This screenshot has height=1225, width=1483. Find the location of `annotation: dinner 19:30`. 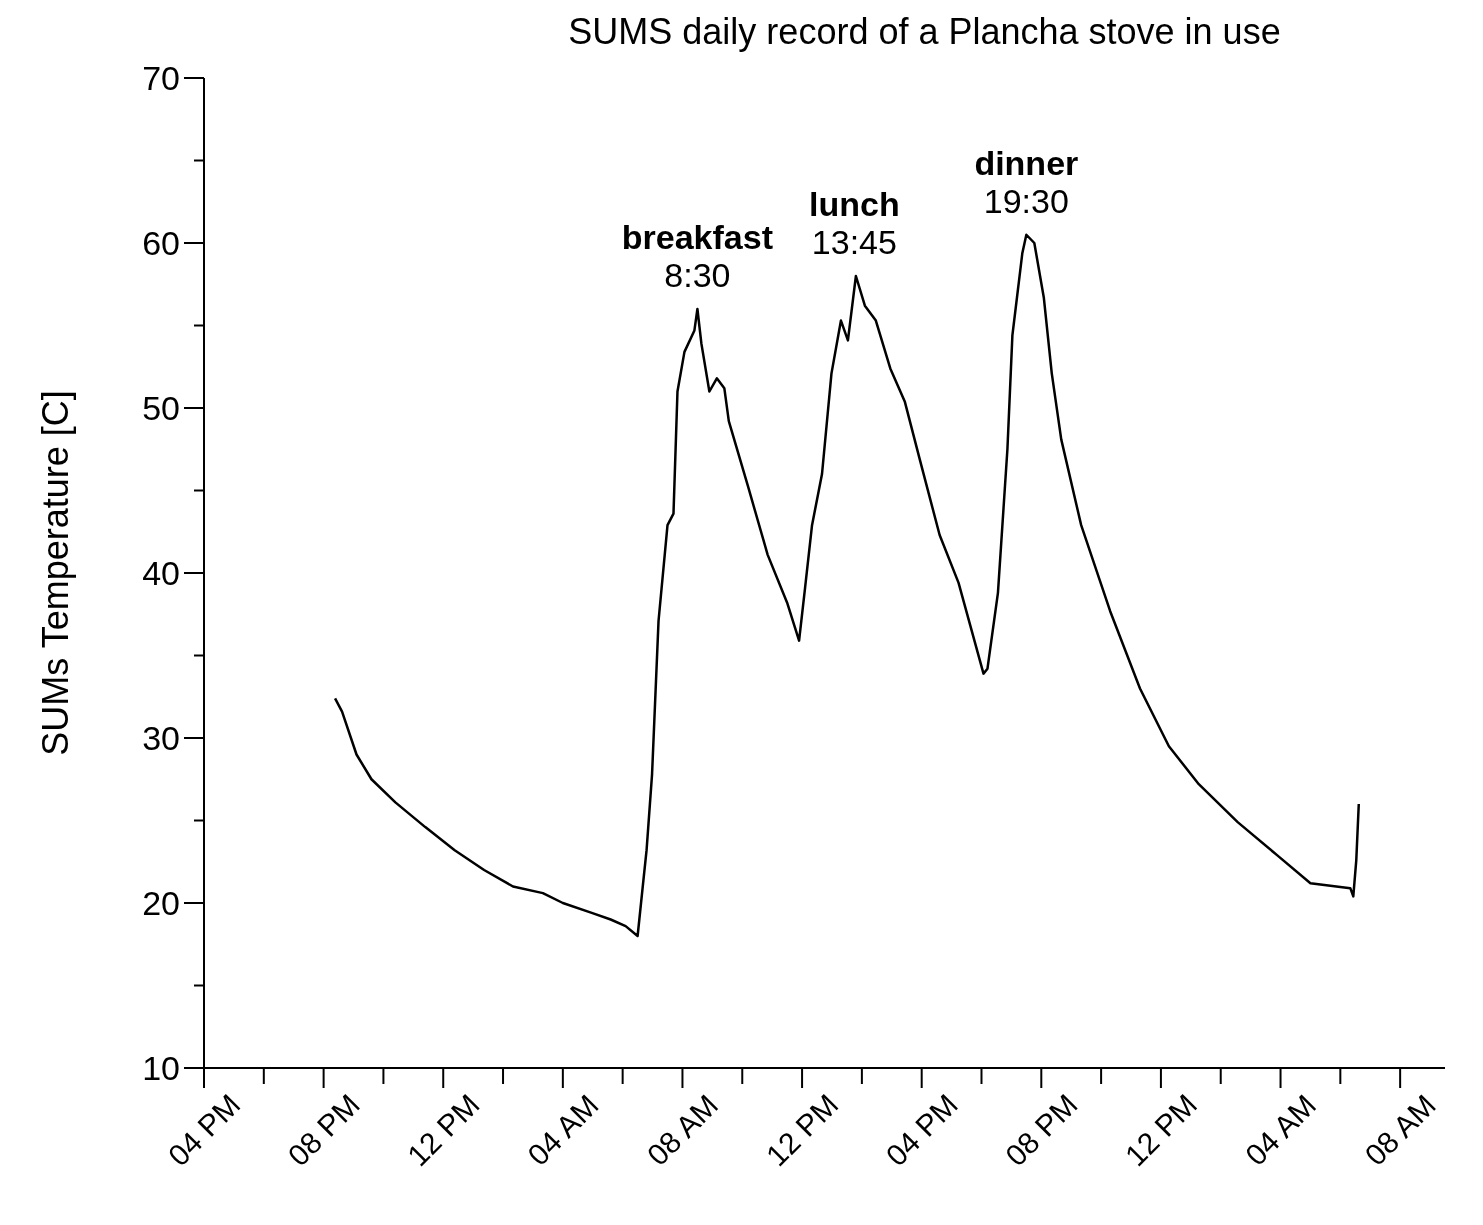

annotation: dinner 19:30 is located at coordinates (1026, 181).